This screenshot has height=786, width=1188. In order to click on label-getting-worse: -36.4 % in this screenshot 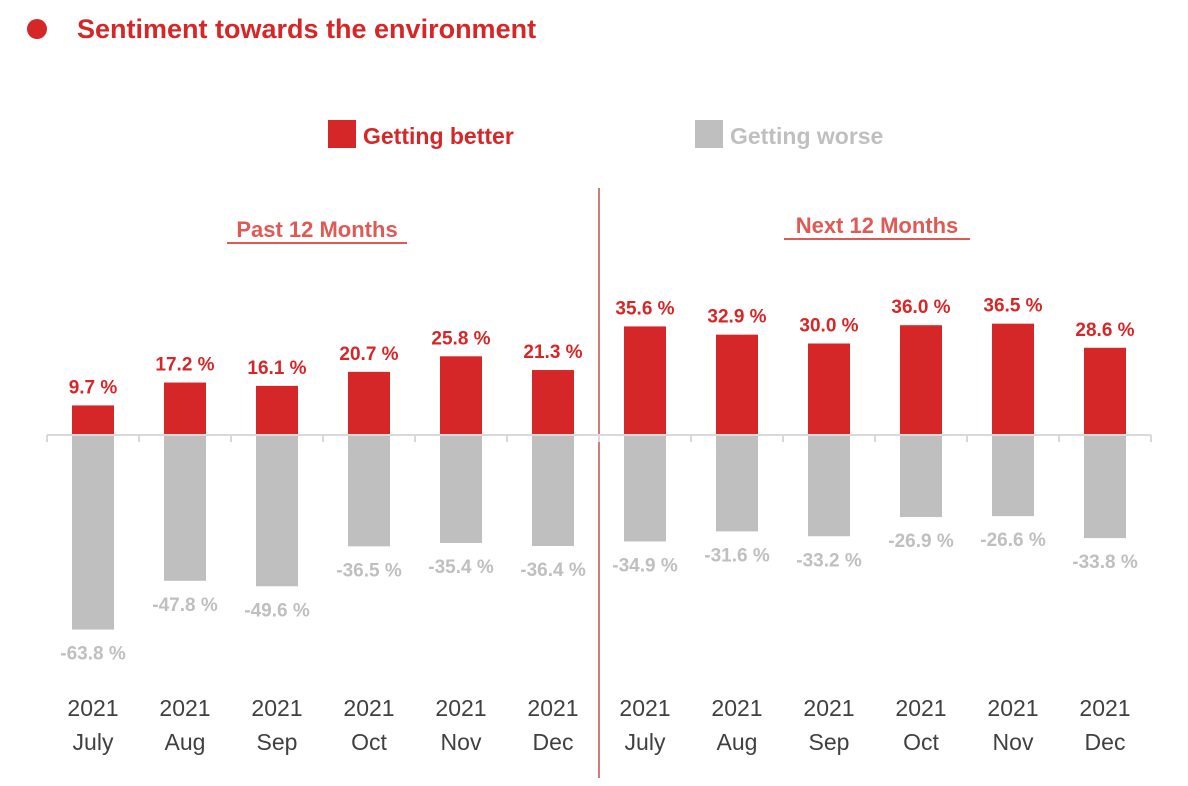, I will do `click(553, 570)`.